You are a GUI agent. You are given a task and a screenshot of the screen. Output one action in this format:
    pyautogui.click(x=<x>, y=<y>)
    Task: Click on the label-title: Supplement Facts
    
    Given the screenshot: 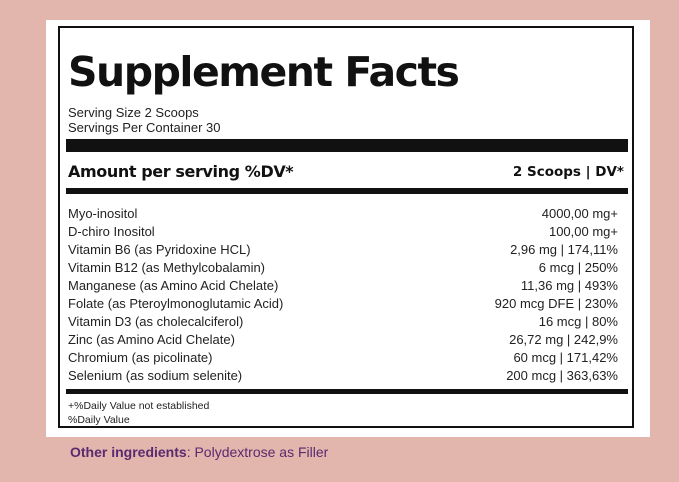 What is the action you would take?
    pyautogui.click(x=264, y=72)
    